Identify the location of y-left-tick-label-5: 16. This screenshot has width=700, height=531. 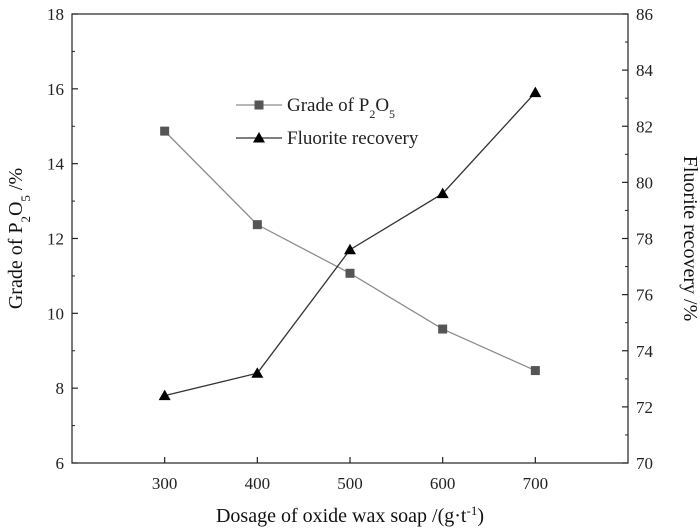
(55, 89).